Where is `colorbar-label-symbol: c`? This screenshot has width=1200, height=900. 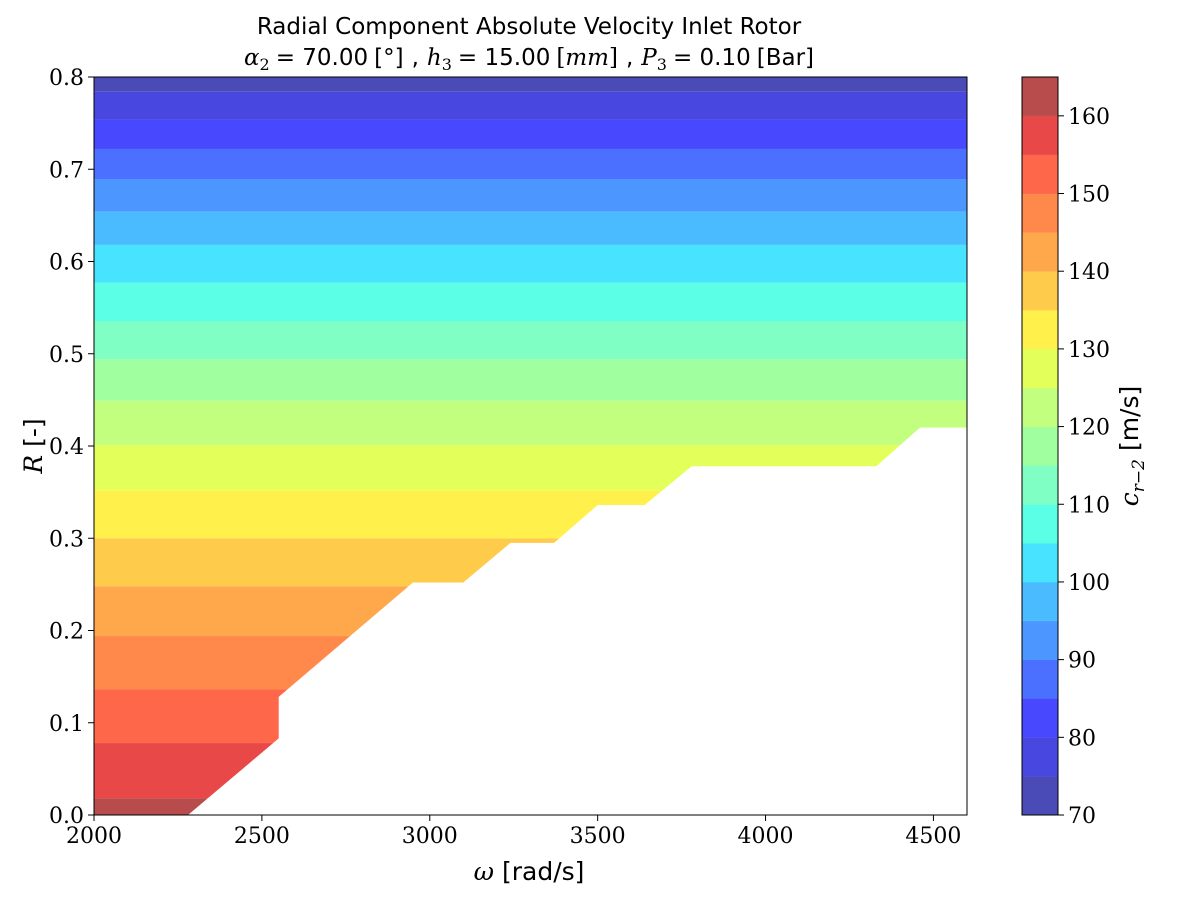
colorbar-label-symbol: c is located at coordinates (1129, 499).